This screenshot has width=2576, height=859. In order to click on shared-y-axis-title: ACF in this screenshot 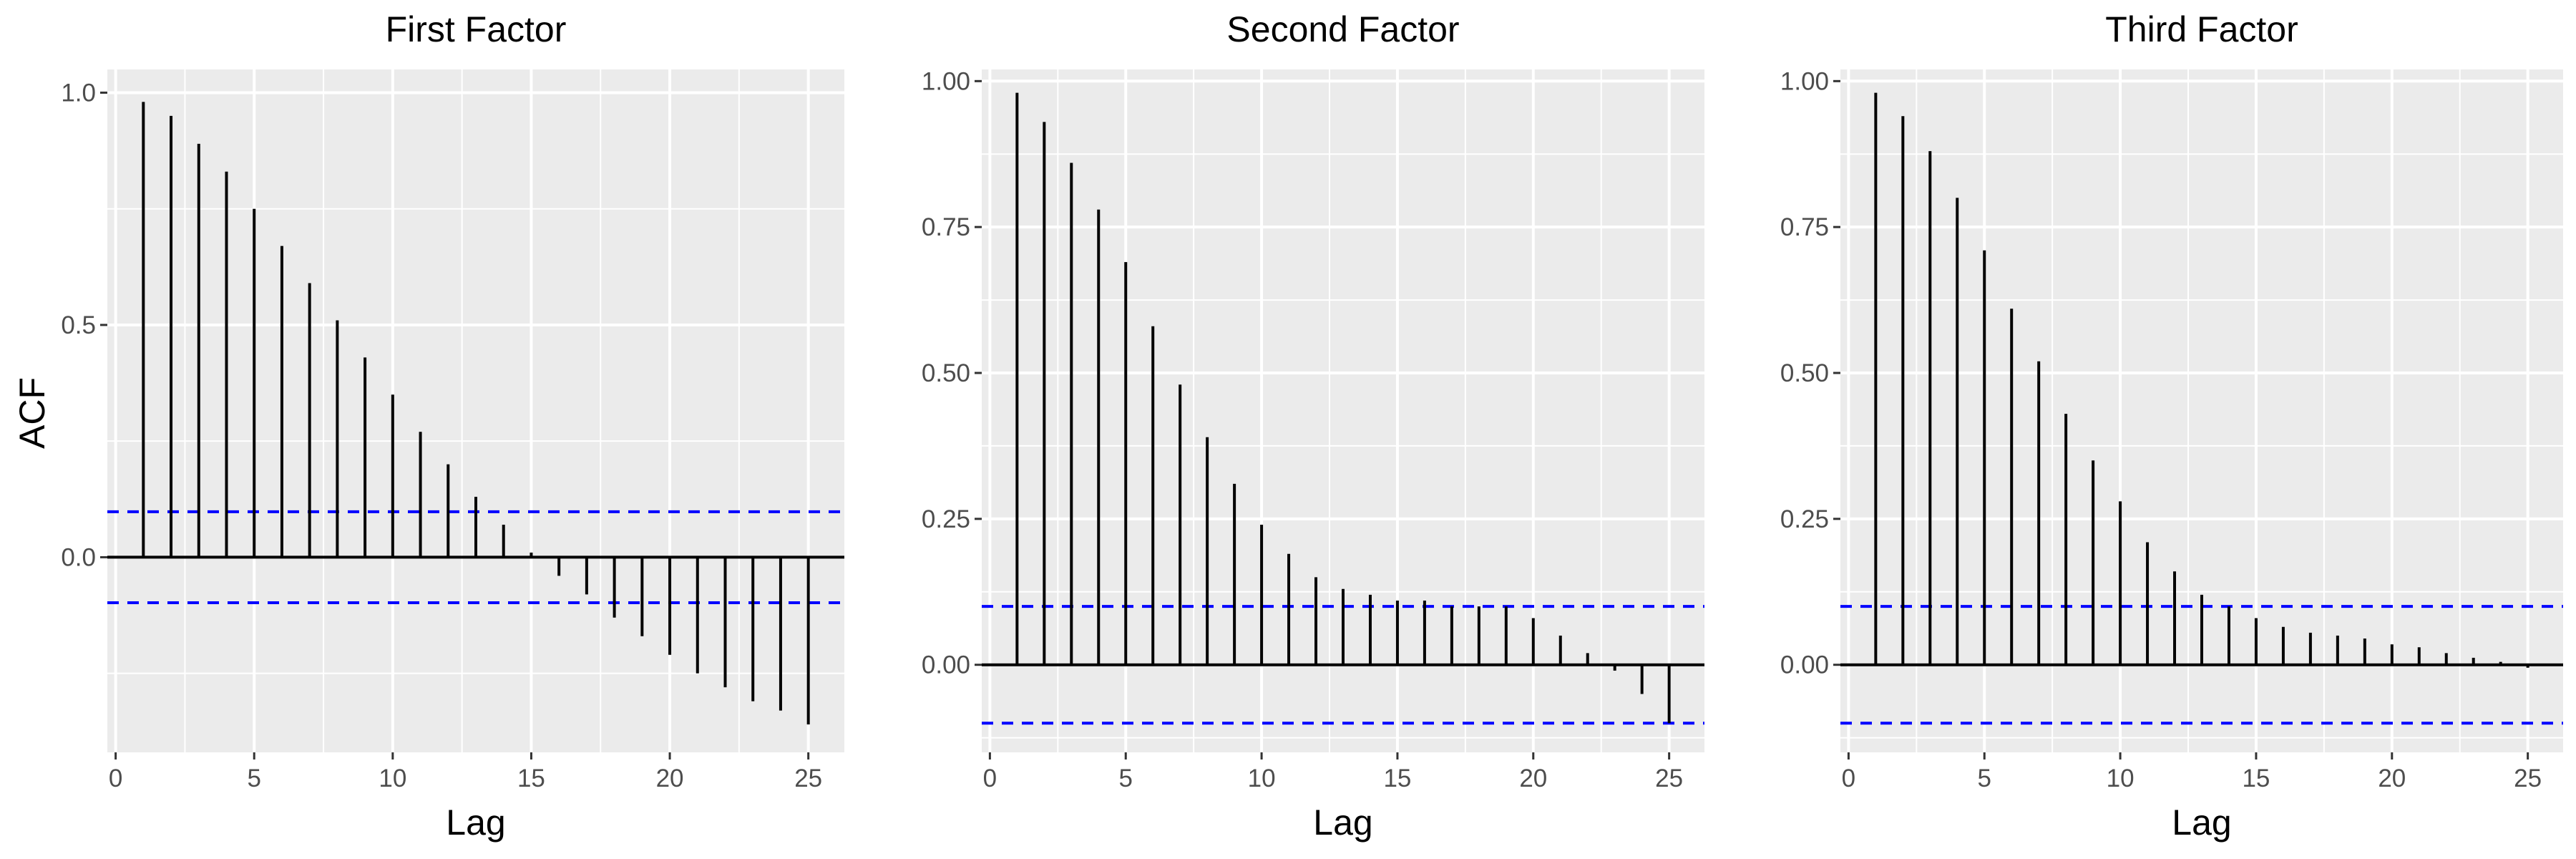, I will do `click(32, 413)`.